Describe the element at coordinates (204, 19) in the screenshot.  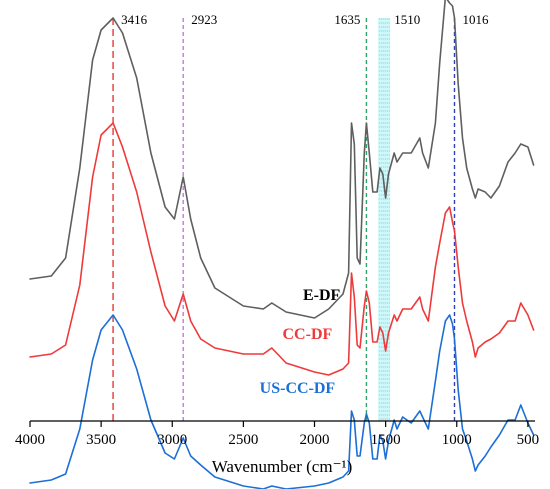
I see `peak-label-2923: 2923` at that location.